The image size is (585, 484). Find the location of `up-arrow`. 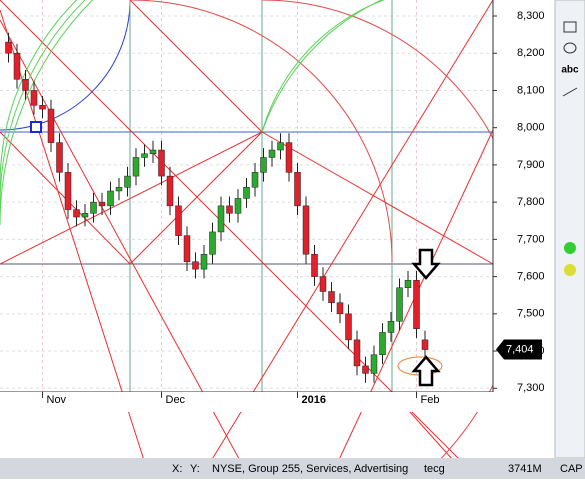

up-arrow is located at coordinates (426, 371).